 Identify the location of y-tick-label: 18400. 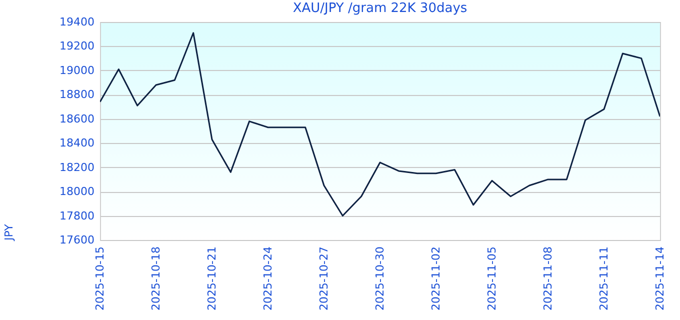
(77, 143).